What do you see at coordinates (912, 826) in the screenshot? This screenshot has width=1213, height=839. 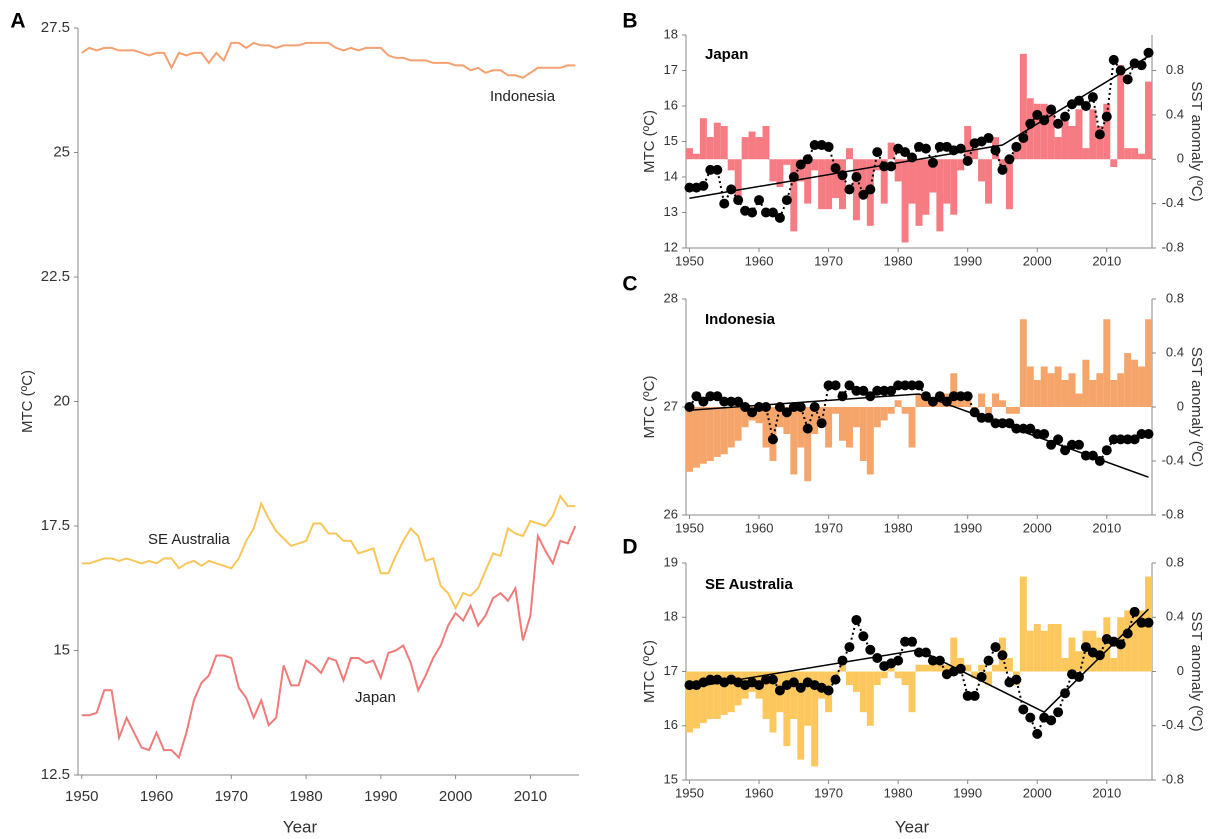 I see `x-axis-label: Year` at bounding box center [912, 826].